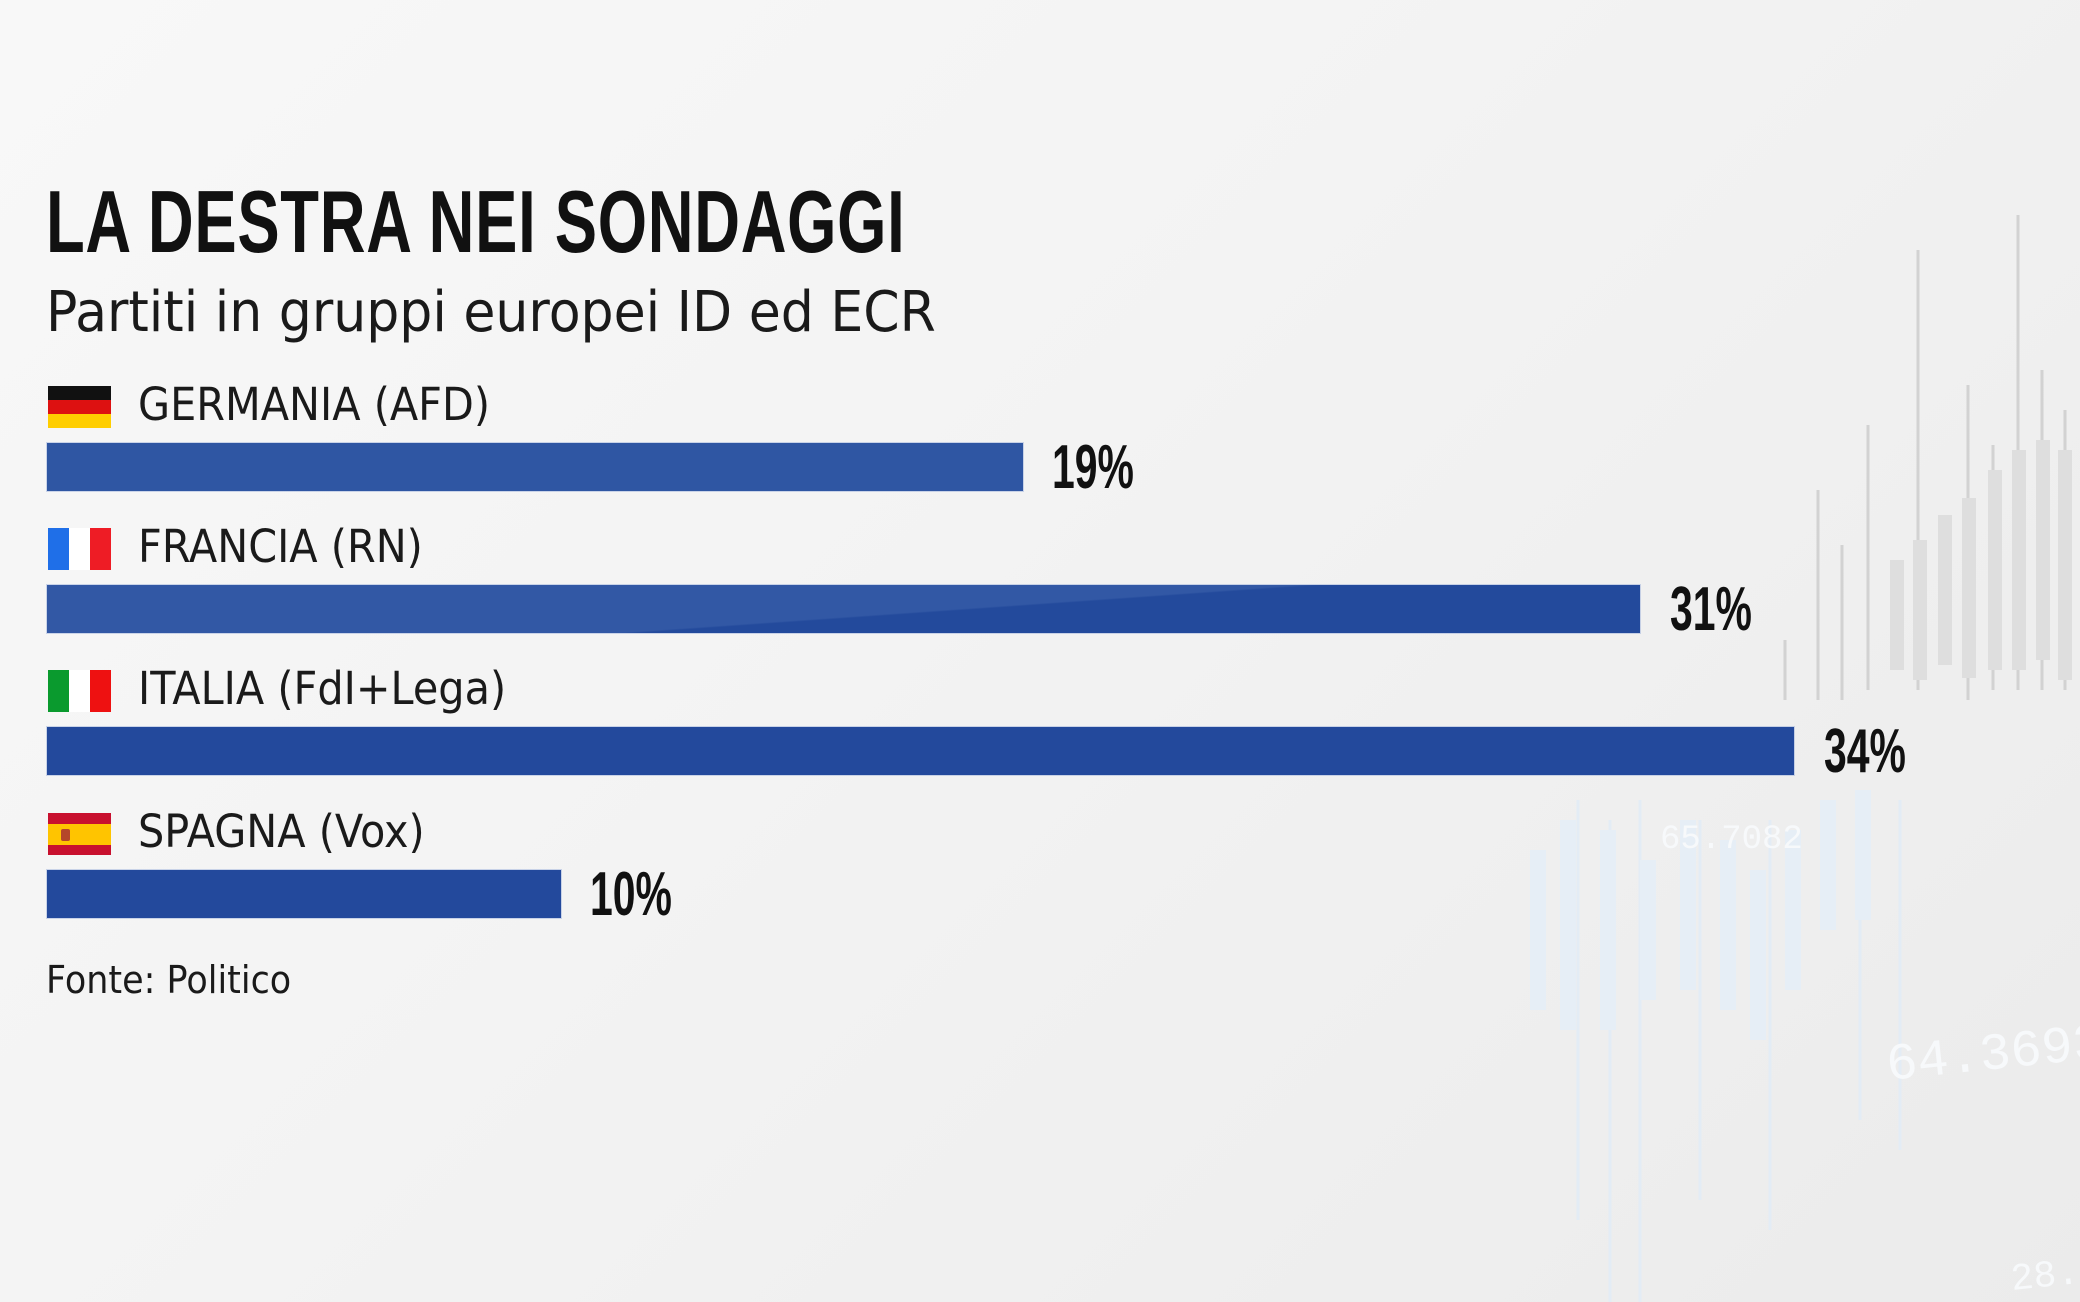 Image resolution: width=2080 pixels, height=1302 pixels. What do you see at coordinates (79, 691) in the screenshot?
I see `italy-flag-icon` at bounding box center [79, 691].